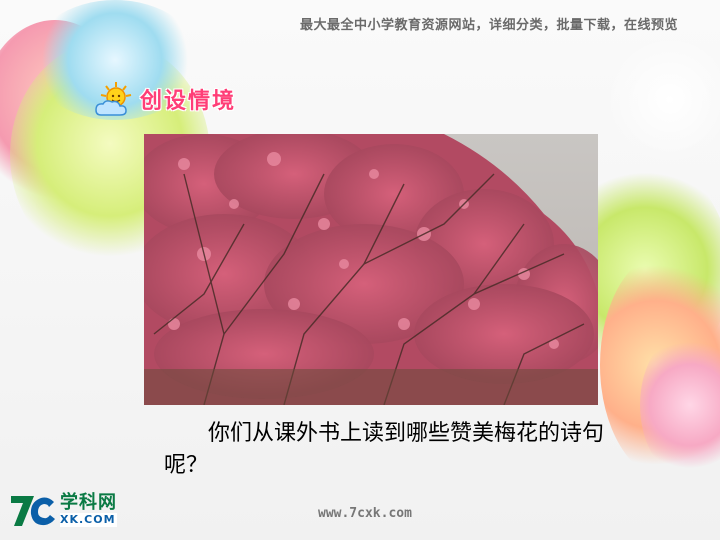  Describe the element at coordinates (188, 101) in the screenshot. I see `section-title: 创设情境` at that location.